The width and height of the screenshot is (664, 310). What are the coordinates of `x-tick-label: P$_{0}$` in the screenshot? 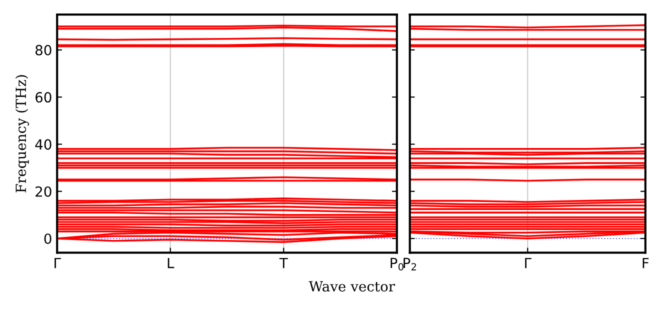 It's located at (397, 264).